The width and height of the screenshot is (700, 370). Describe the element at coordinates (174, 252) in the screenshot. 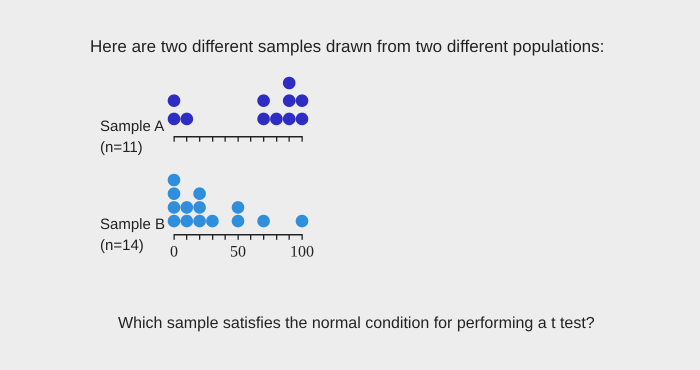

I see `x-tick-label: 0` at that location.